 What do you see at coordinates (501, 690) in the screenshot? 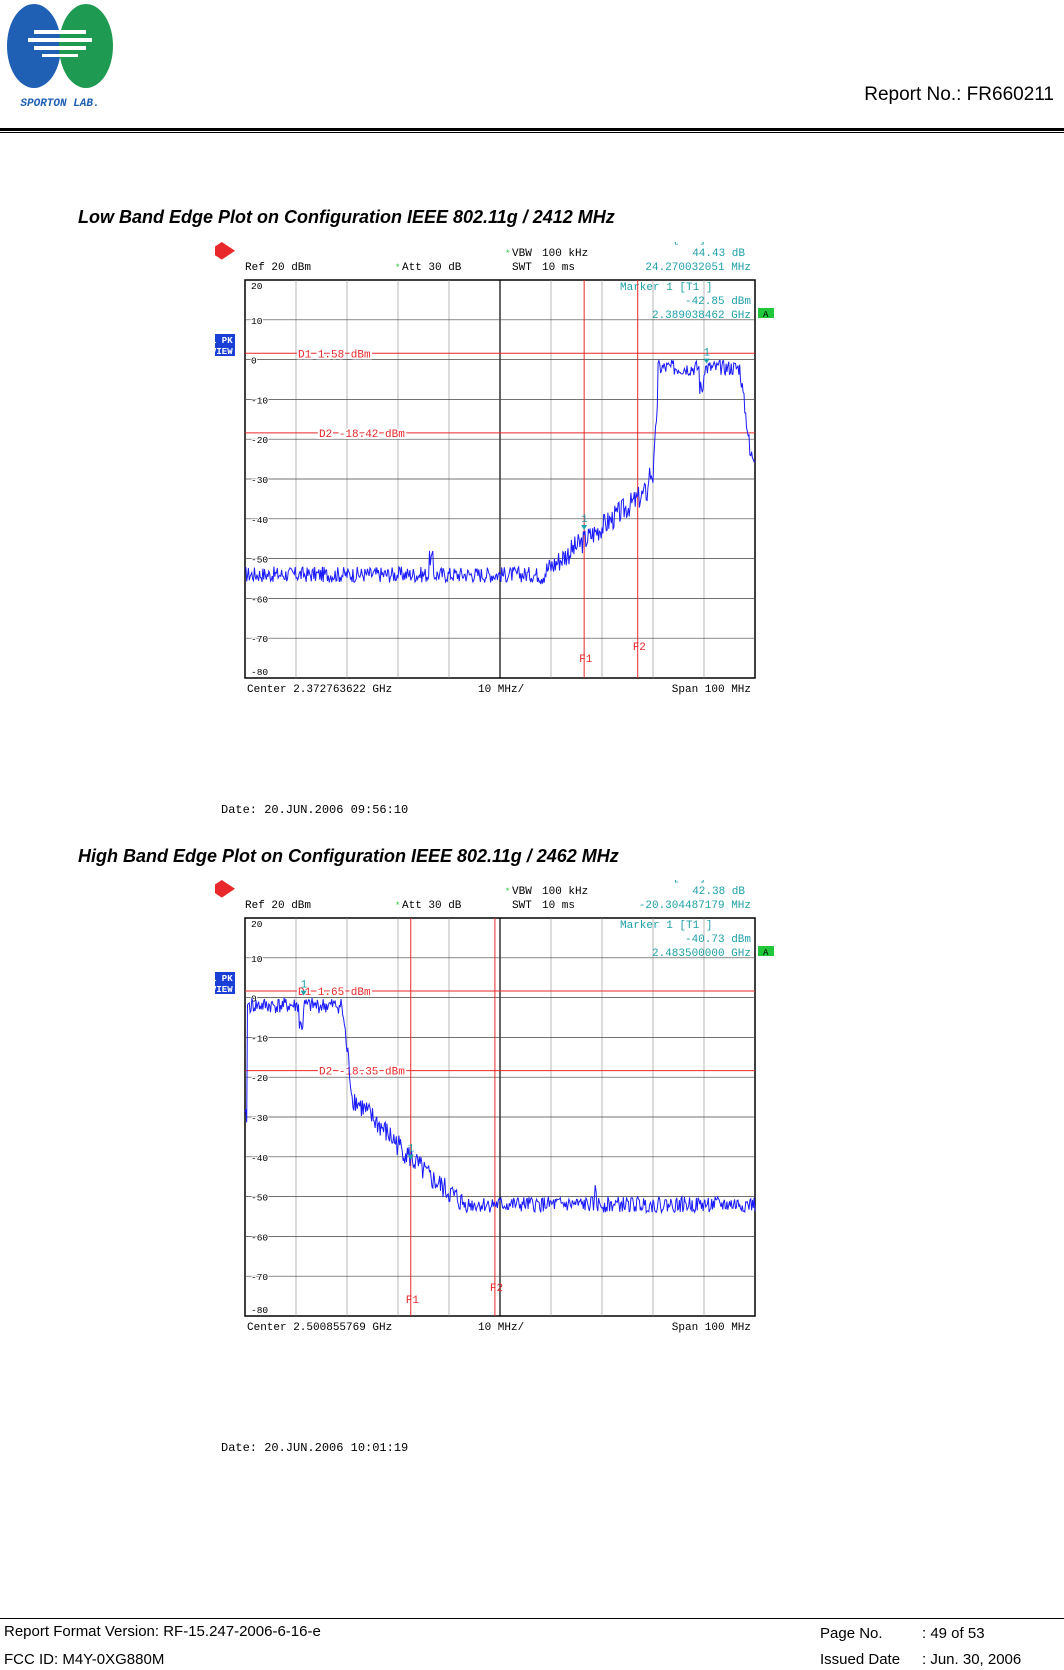
I see `div-label: 10 MHz/` at bounding box center [501, 690].